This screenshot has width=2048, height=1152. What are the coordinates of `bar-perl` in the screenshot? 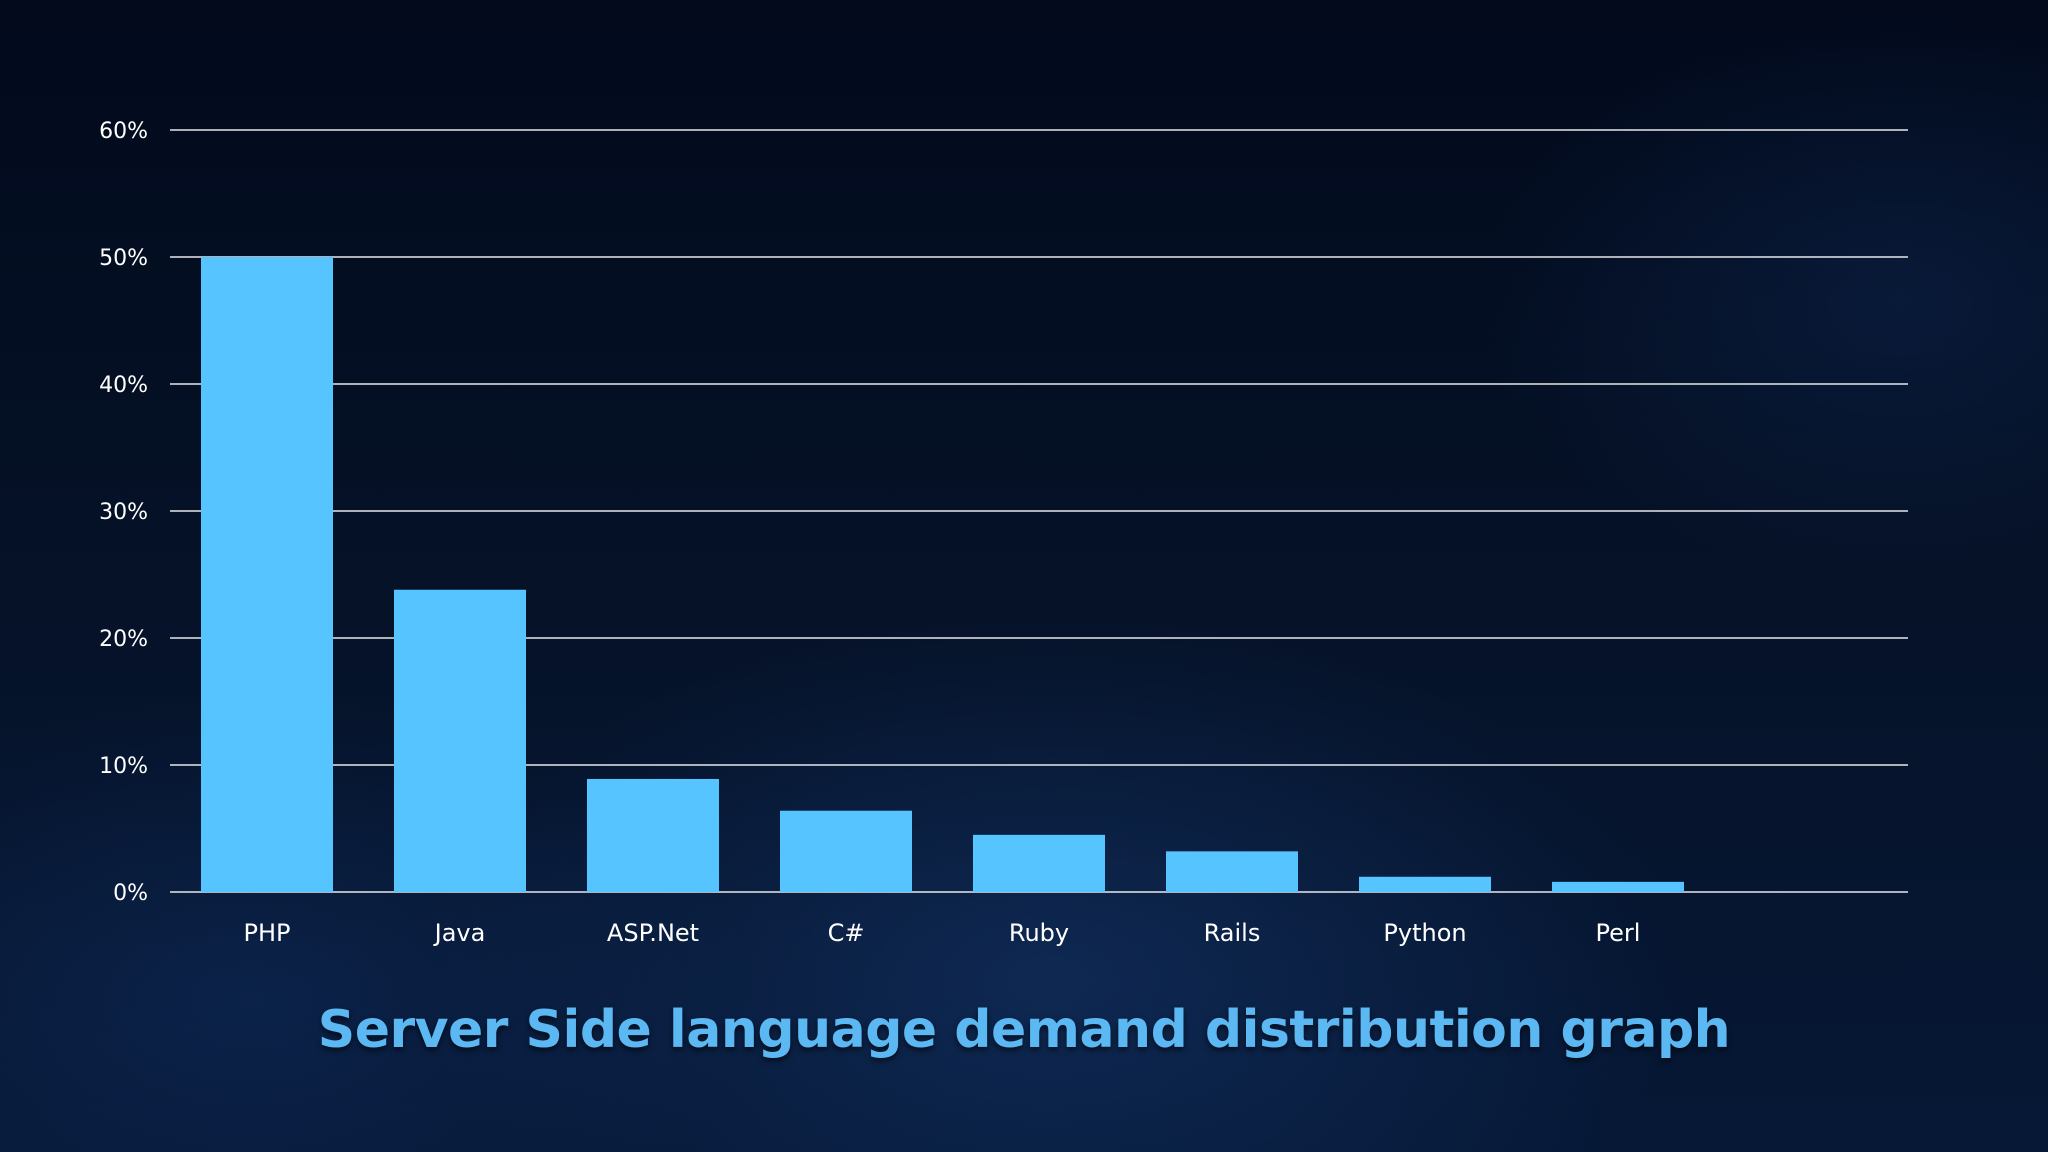 It's located at (1618, 886).